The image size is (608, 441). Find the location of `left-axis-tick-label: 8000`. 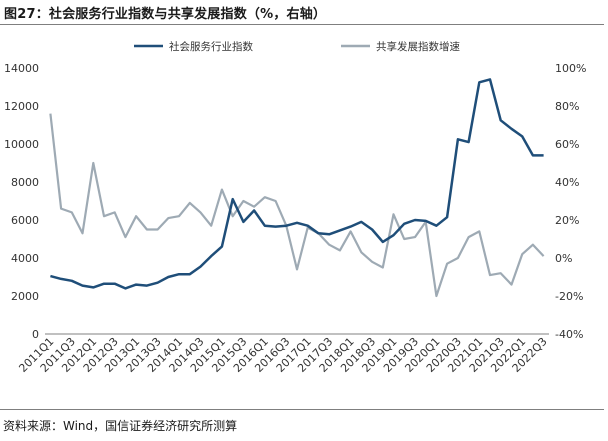

left-axis-tick-label: 8000 is located at coordinates (25, 182).